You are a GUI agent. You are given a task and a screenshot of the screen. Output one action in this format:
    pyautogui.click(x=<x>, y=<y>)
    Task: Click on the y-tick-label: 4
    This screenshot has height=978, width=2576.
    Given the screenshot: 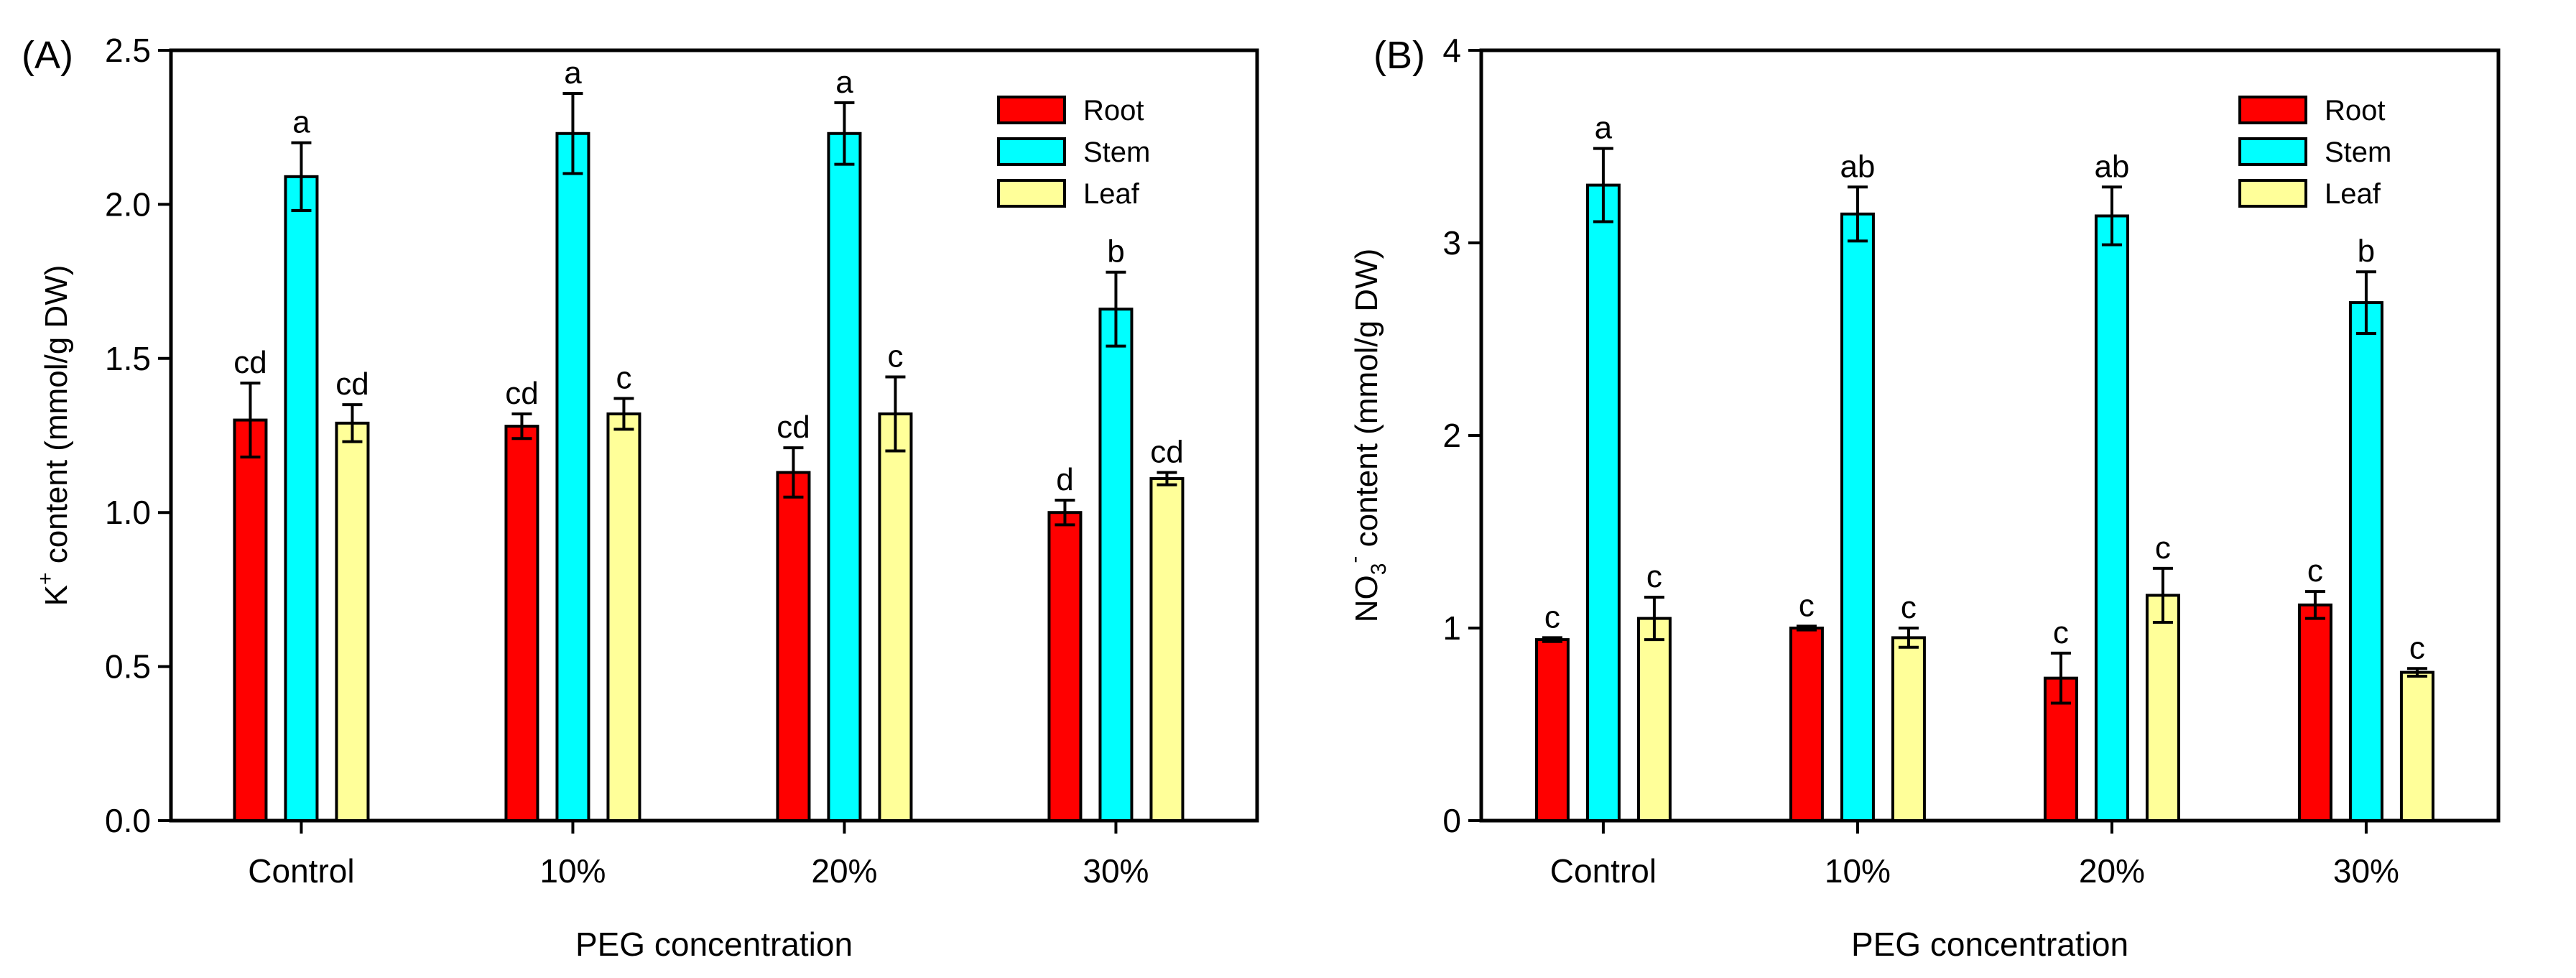 What is the action you would take?
    pyautogui.click(x=1451, y=50)
    